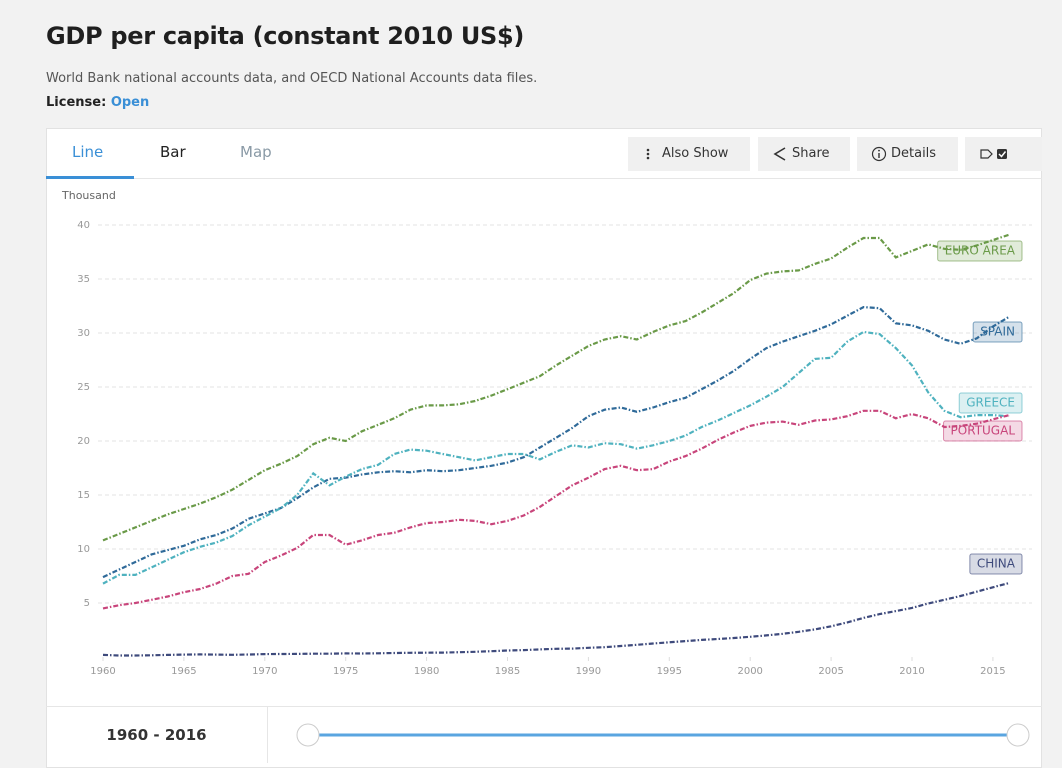  I want to click on active-tab-indicator, so click(90, 177).